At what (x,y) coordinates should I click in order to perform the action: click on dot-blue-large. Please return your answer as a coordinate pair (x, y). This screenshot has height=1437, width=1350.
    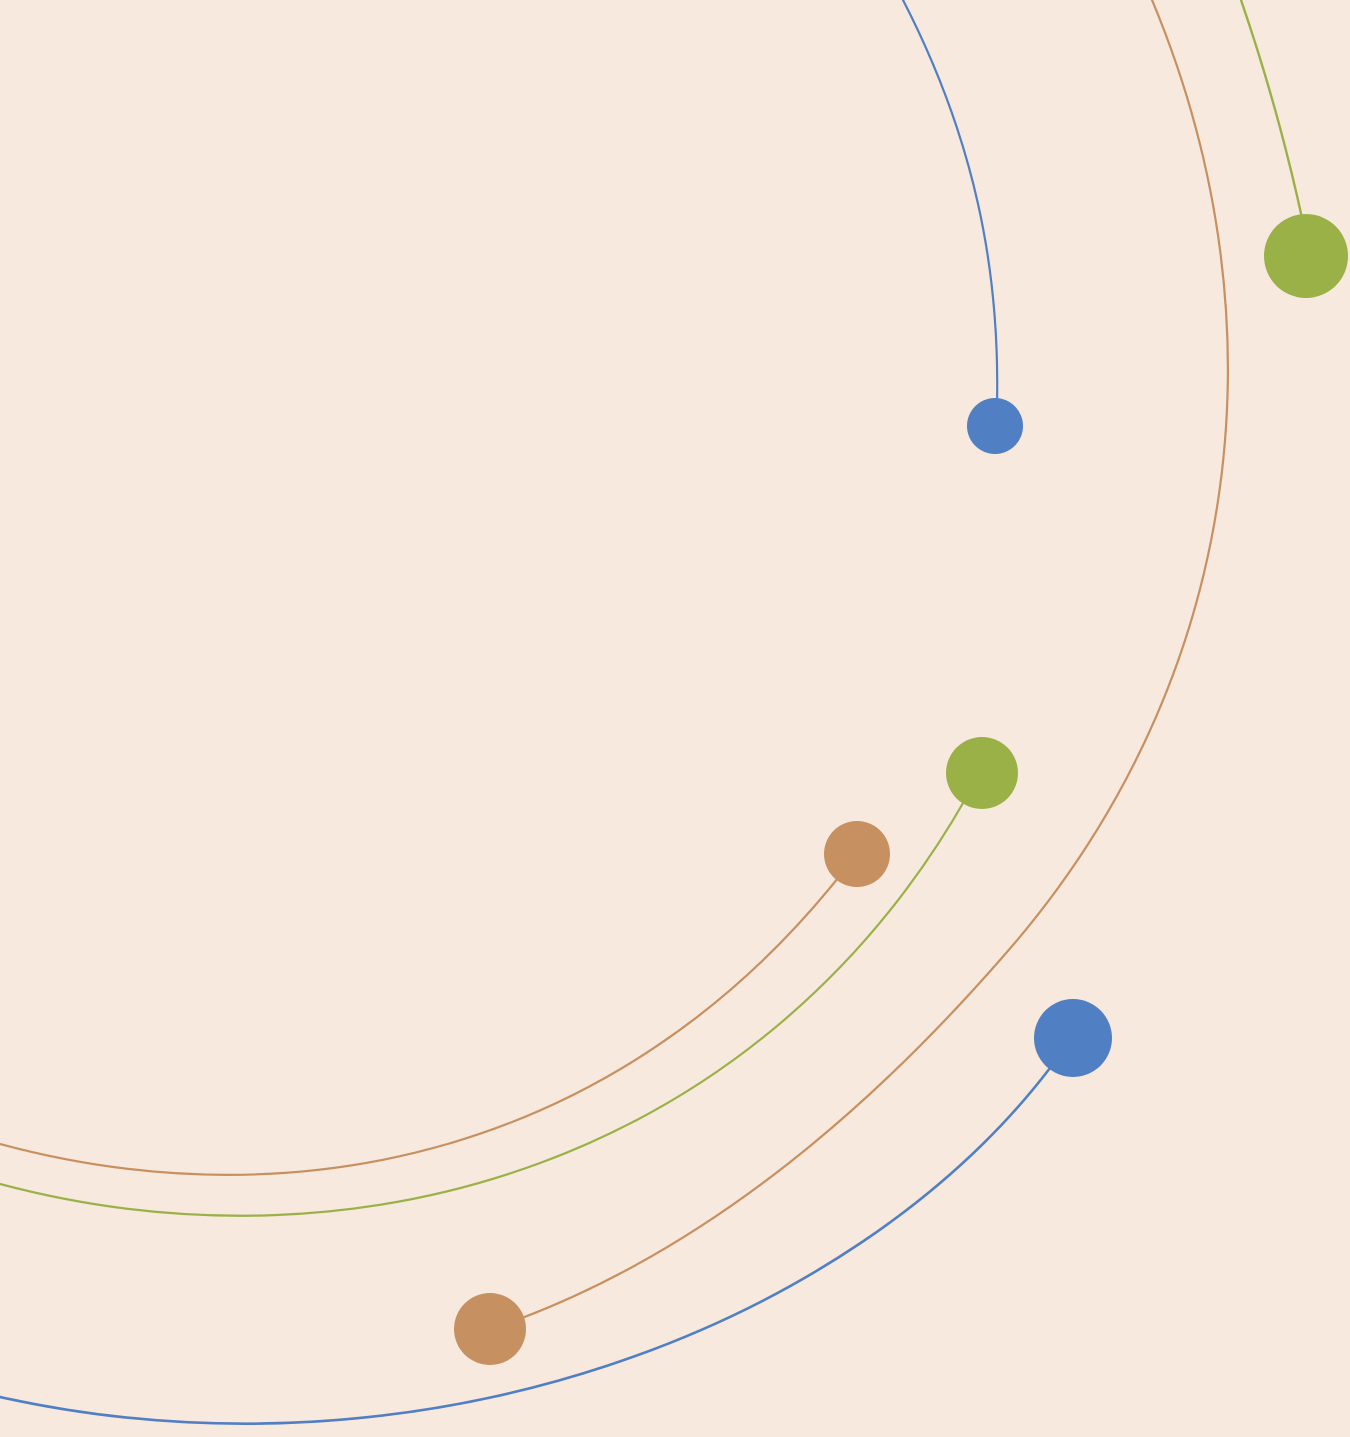
    Looking at the image, I should click on (1073, 1038).